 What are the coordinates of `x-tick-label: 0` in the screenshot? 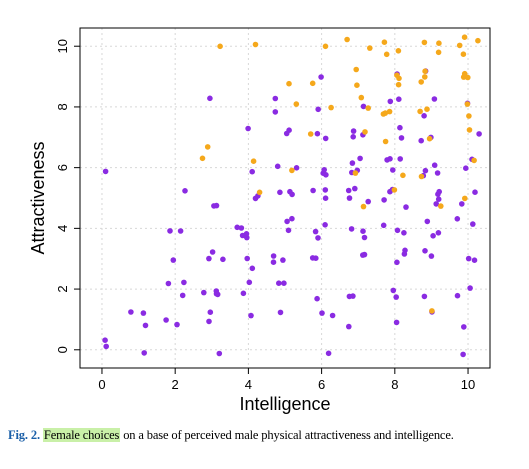 It's located at (101, 384).